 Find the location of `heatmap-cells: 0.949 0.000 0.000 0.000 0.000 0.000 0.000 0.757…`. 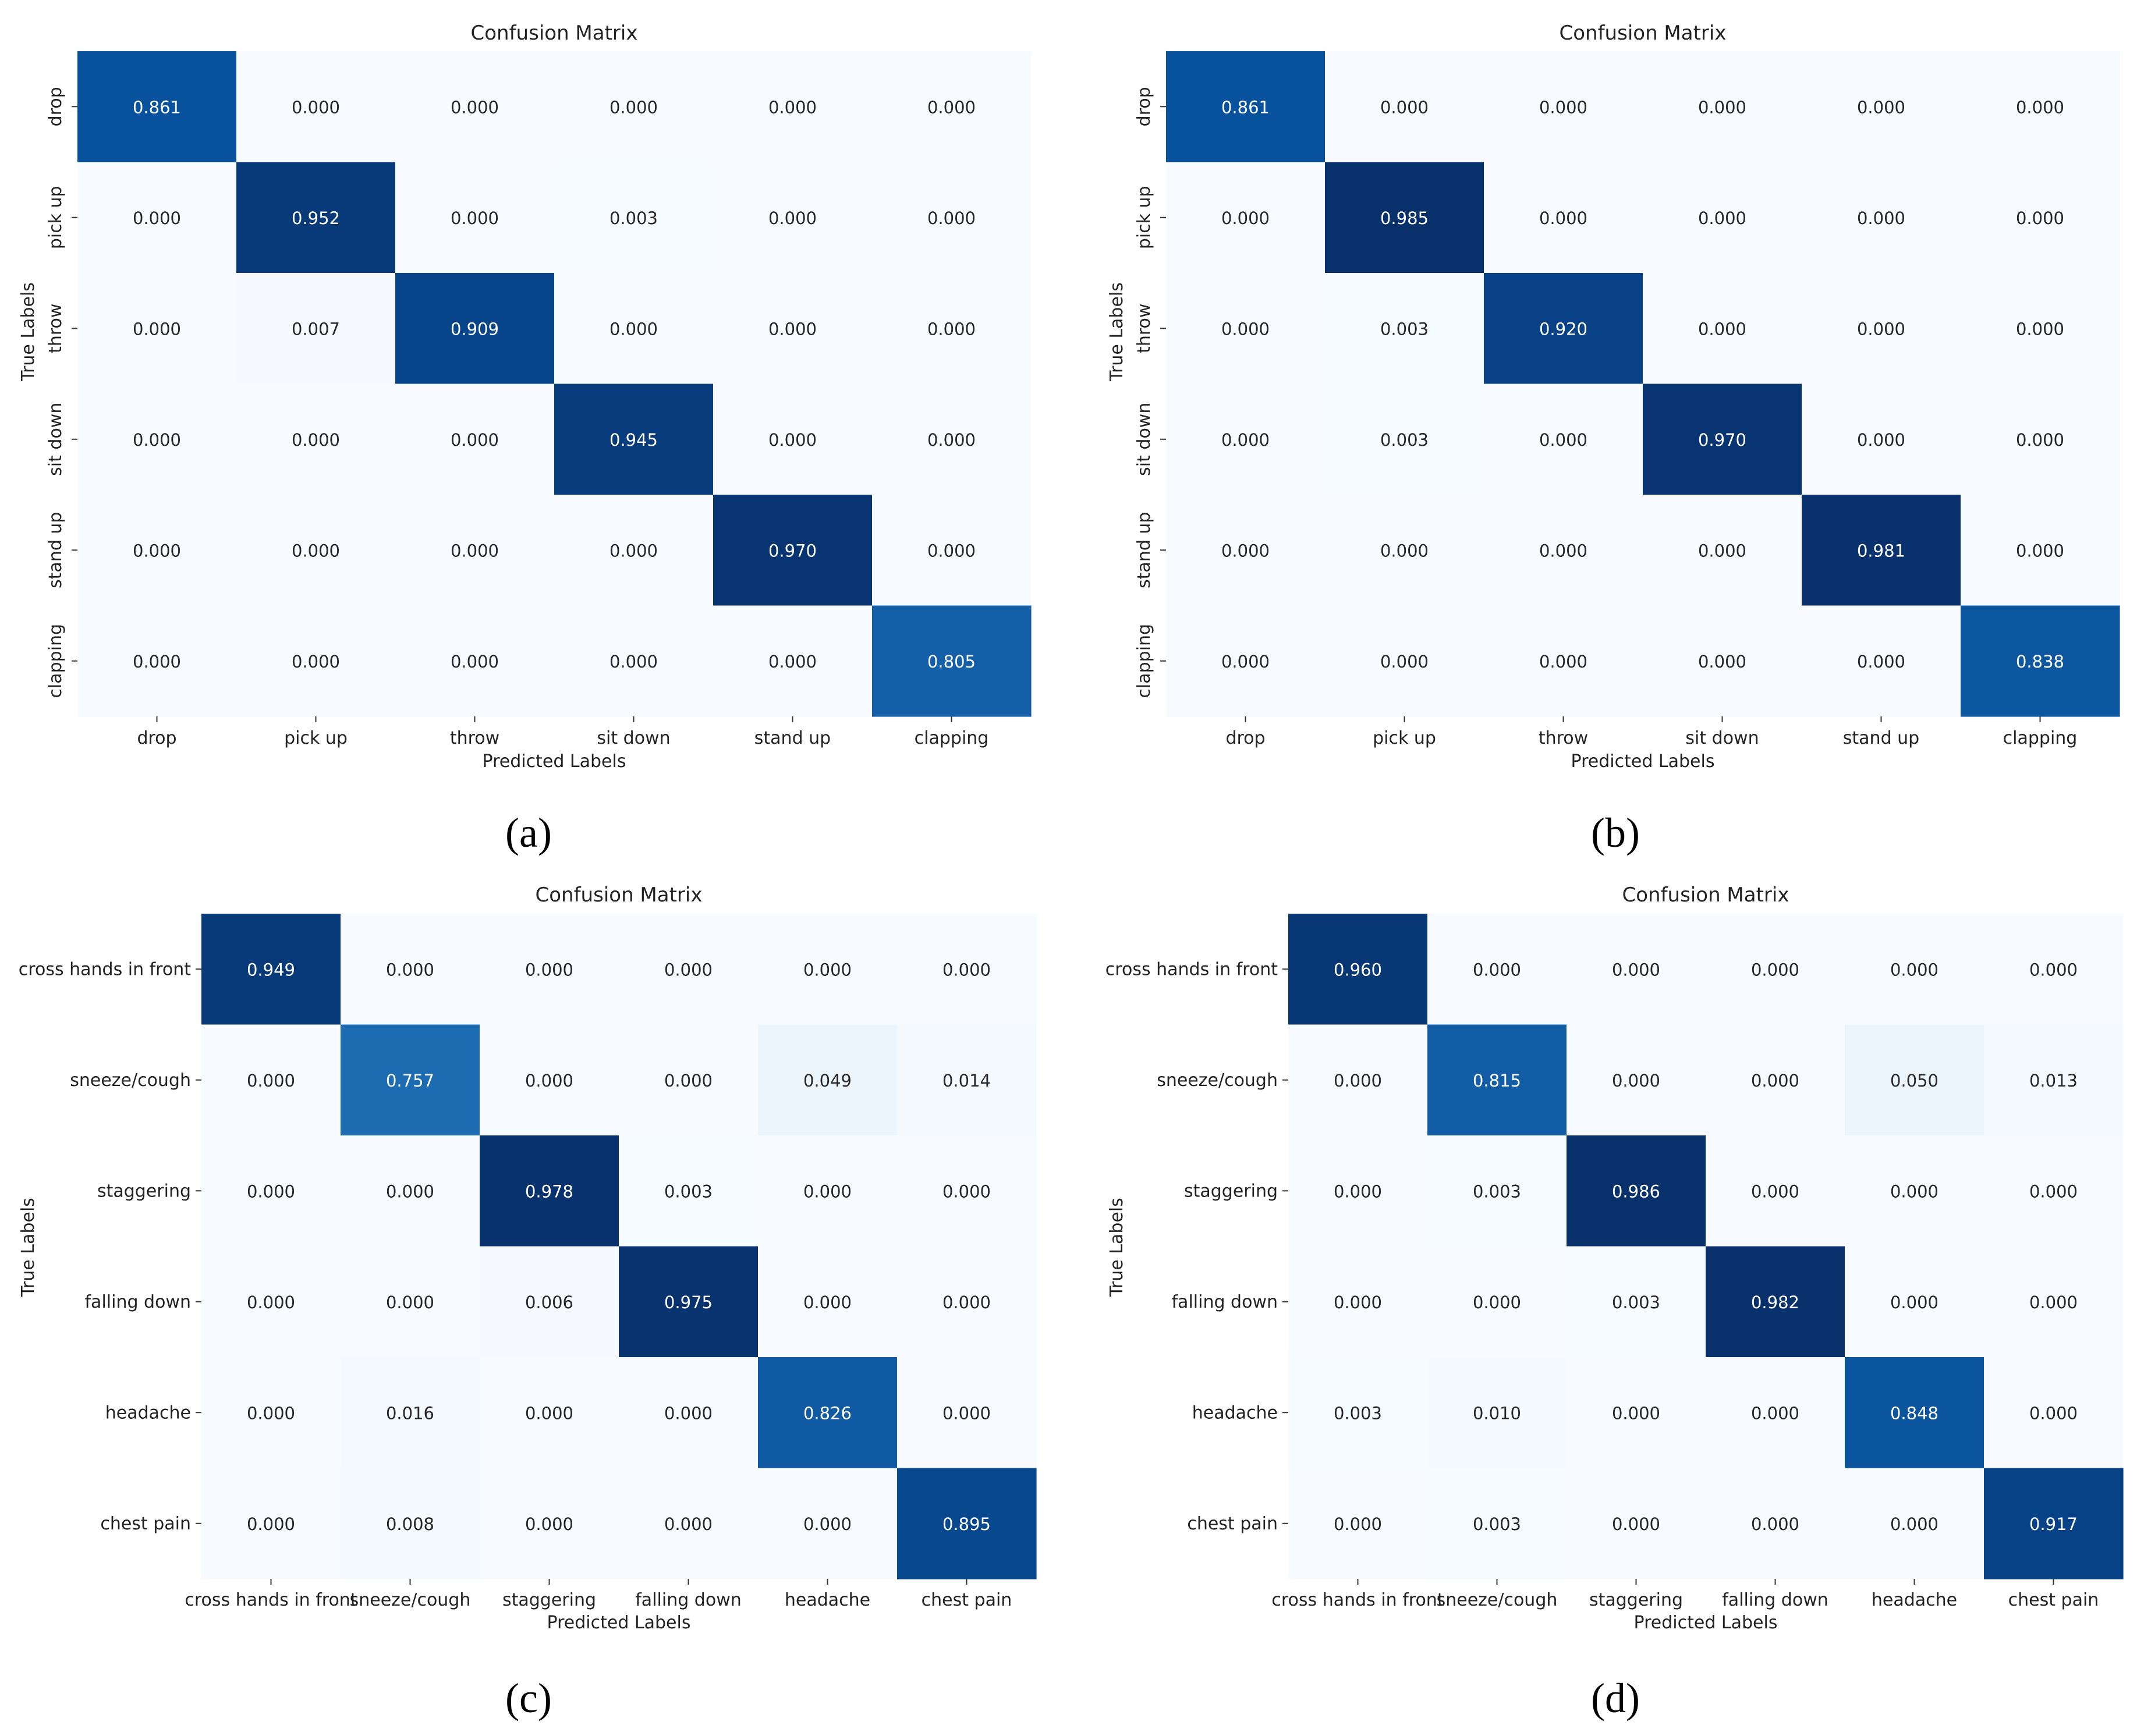

heatmap-cells: 0.949 0.000 0.000 0.000 0.000 0.000 0.000 0.757… is located at coordinates (619, 1246).